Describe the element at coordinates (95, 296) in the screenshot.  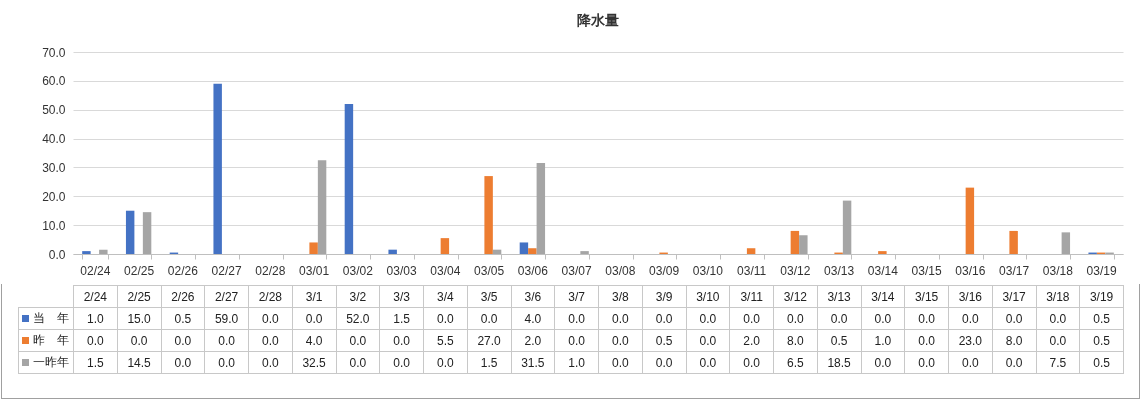
I see `text: 2/24` at that location.